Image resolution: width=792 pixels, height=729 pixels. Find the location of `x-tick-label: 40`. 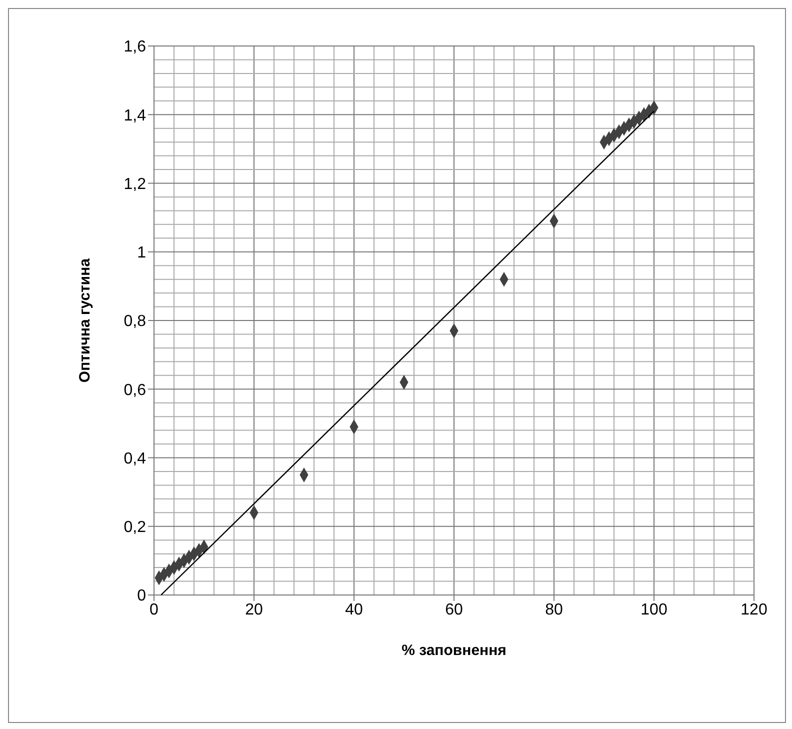

x-tick-label: 40 is located at coordinates (354, 609).